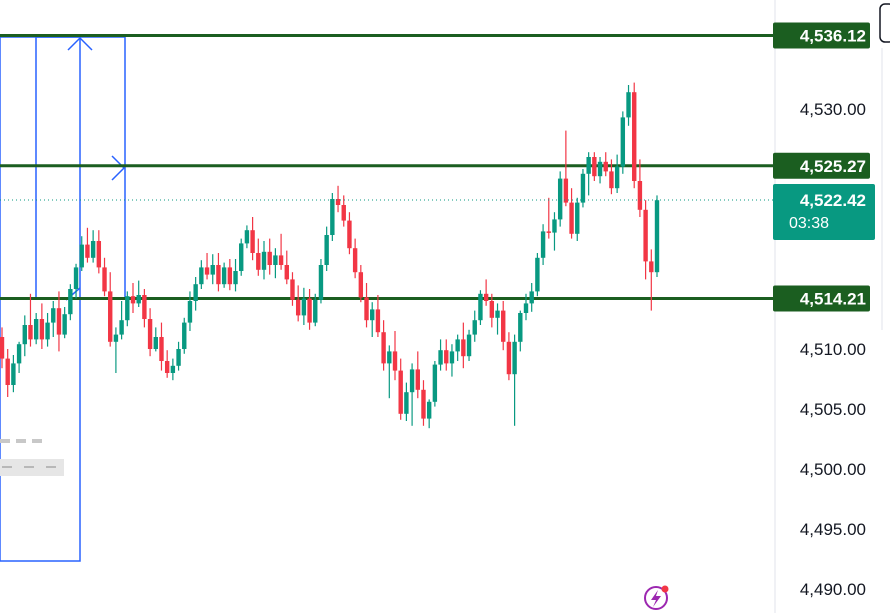  What do you see at coordinates (80, 43) in the screenshot?
I see `arrow-marker-top` at bounding box center [80, 43].